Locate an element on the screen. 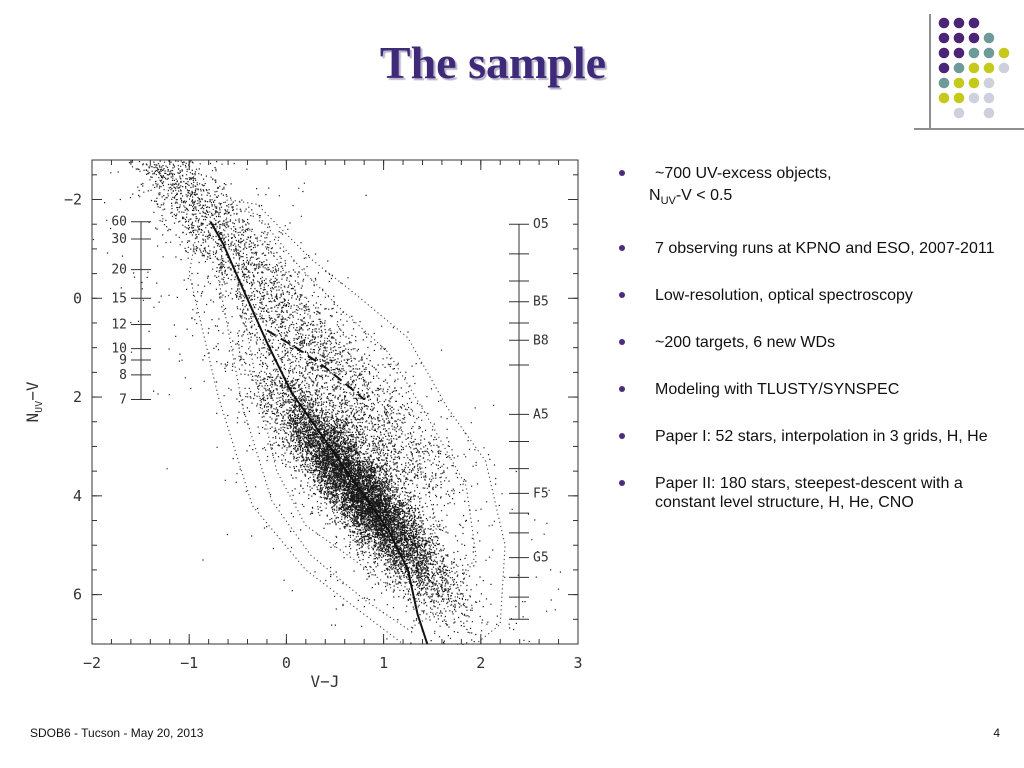 Image resolution: width=1024 pixels, height=768 pixels. page-number: 4 is located at coordinates (996, 733).